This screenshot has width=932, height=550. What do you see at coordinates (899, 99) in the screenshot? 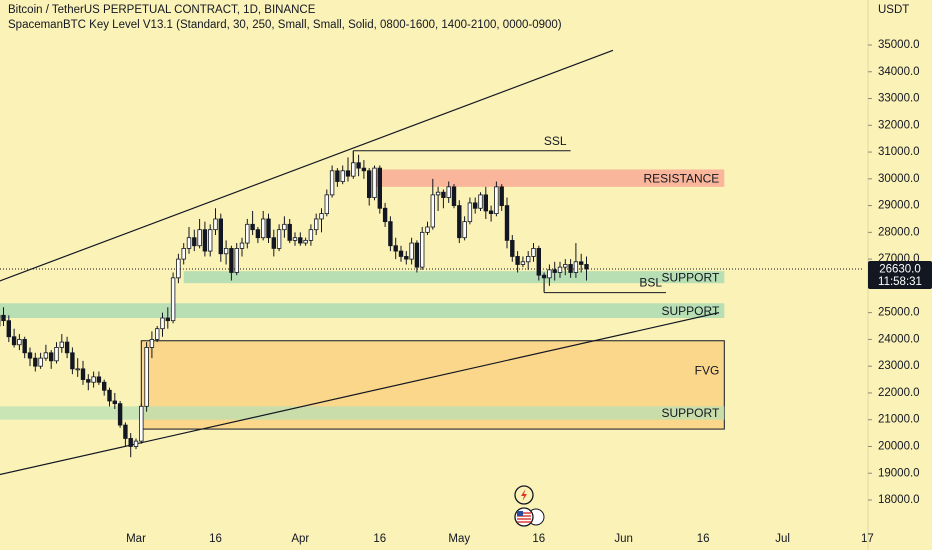
I see `price-tick-label: 33000.0` at bounding box center [899, 99].